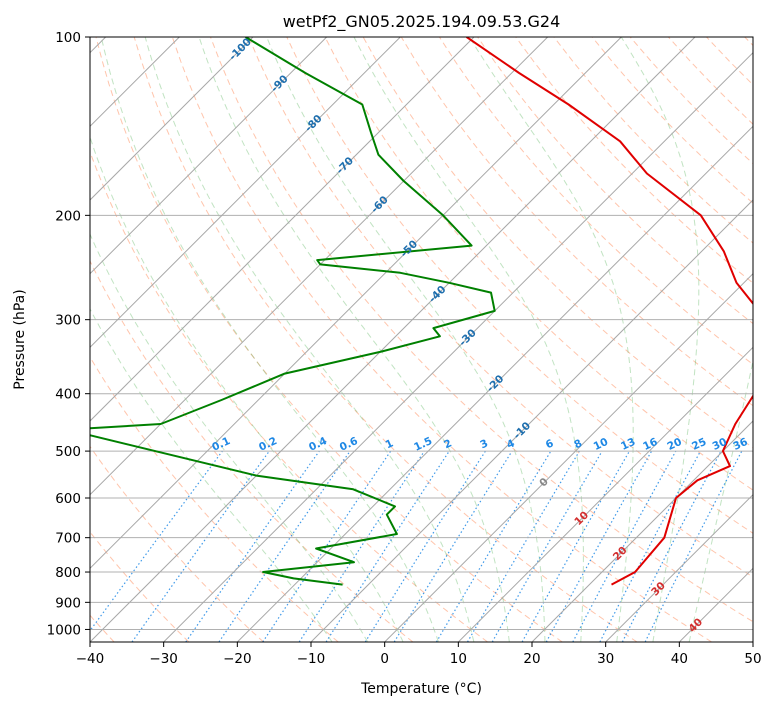  What do you see at coordinates (90, 659) in the screenshot?
I see `x-tick-label: −40` at bounding box center [90, 659].